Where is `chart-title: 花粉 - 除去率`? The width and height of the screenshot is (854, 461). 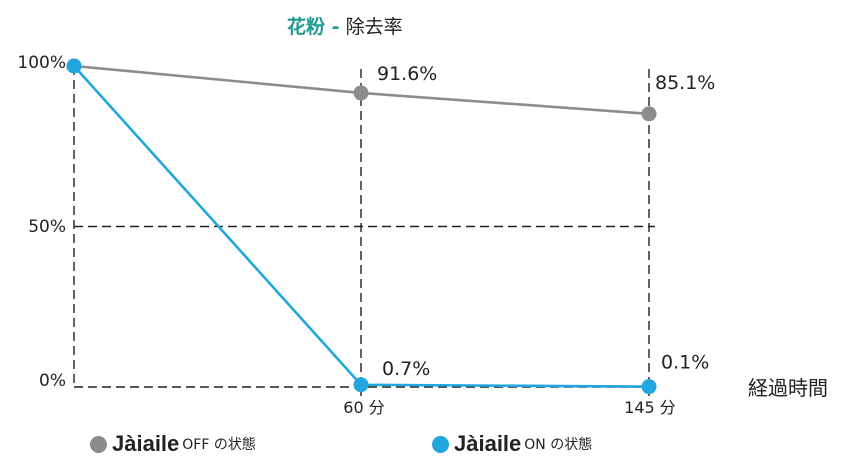 chart-title: 花粉 - 除去率 is located at coordinates (345, 25).